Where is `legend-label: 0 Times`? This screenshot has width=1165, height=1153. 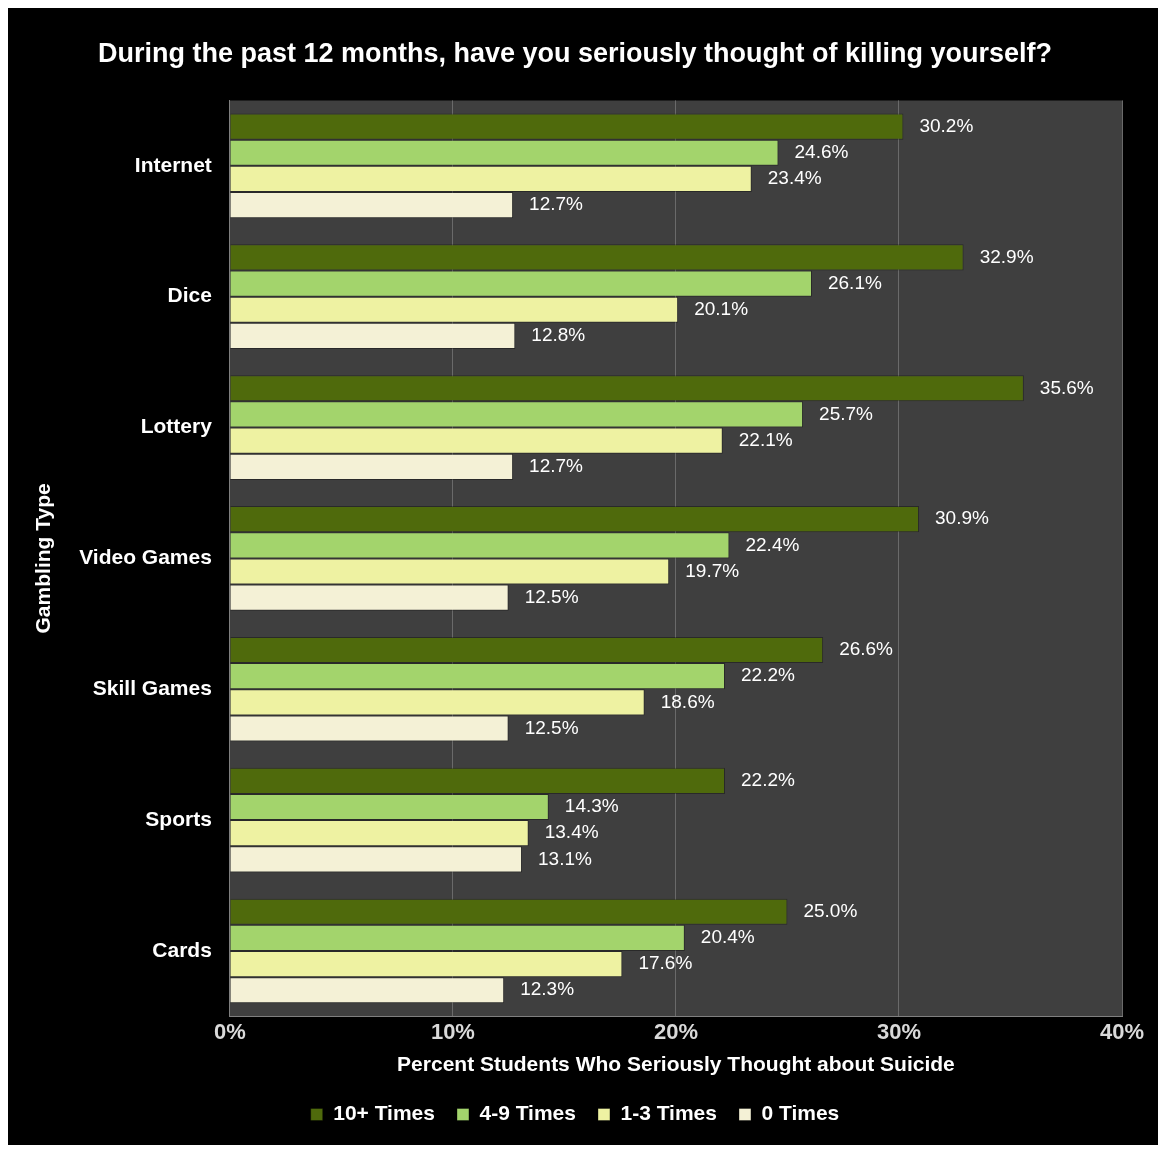 legend-label: 0 Times is located at coordinates (800, 1113).